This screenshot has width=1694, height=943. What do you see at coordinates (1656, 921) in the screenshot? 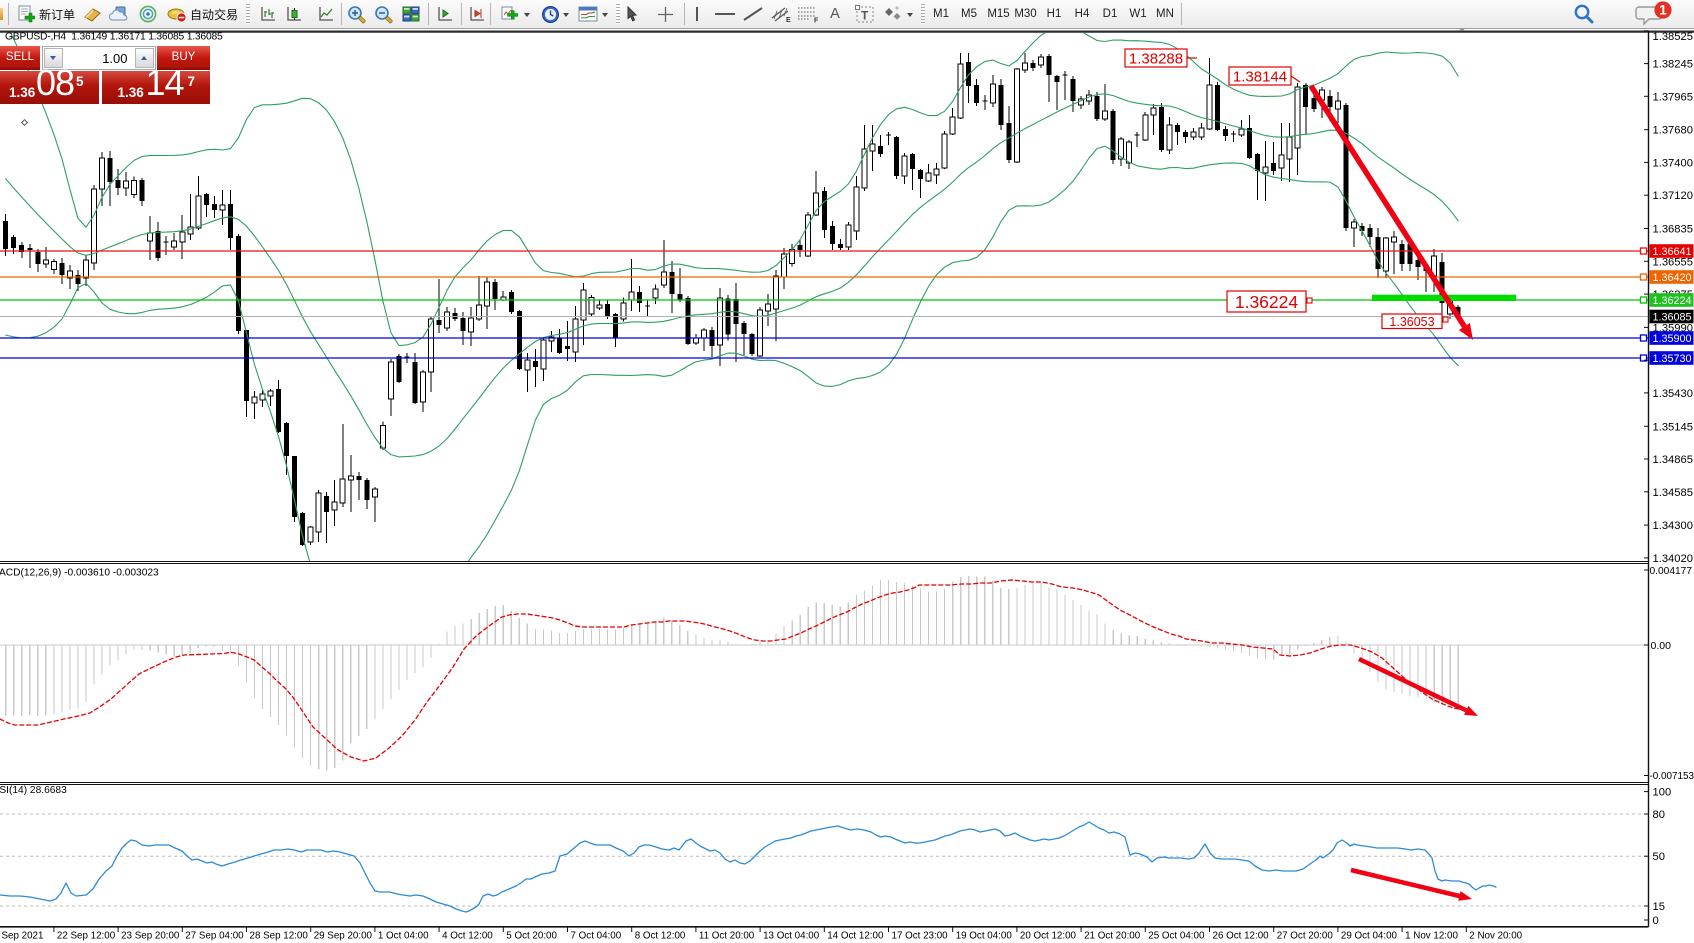
I see `svg-text: 0` at bounding box center [1656, 921].